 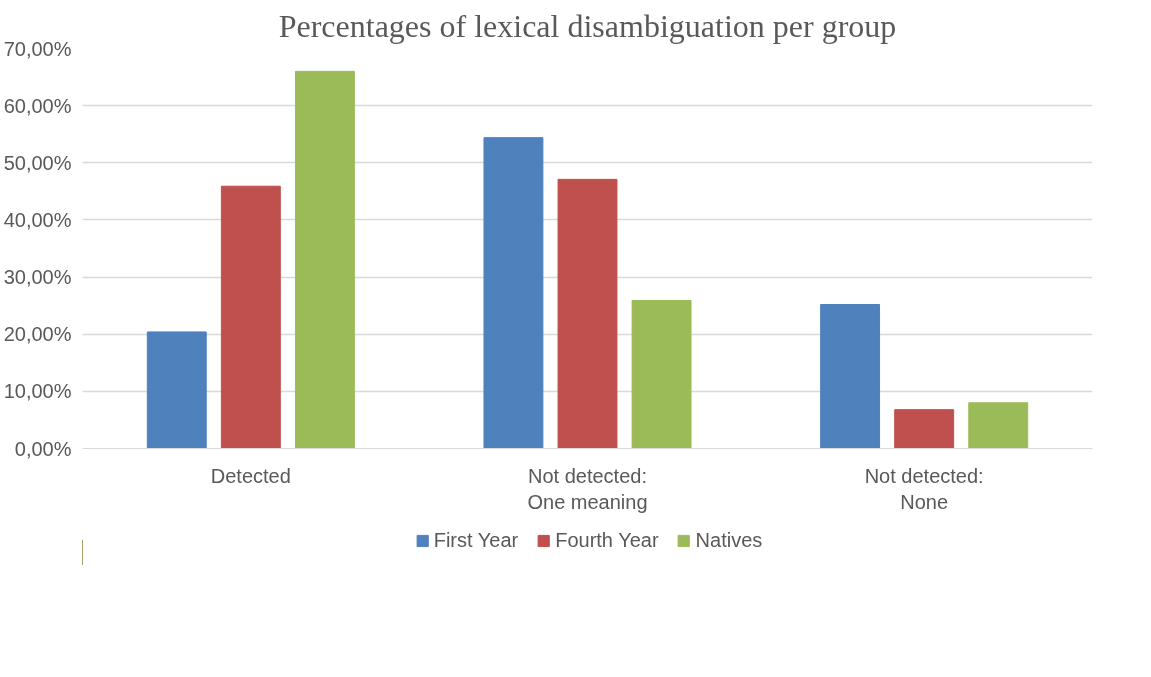 What do you see at coordinates (43, 448) in the screenshot?
I see `y-tick-label: 0,00%` at bounding box center [43, 448].